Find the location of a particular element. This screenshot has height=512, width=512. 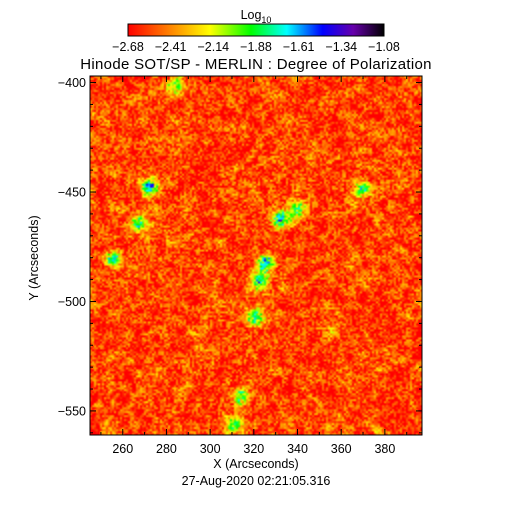

colorbar-gradient is located at coordinates (256, 30).